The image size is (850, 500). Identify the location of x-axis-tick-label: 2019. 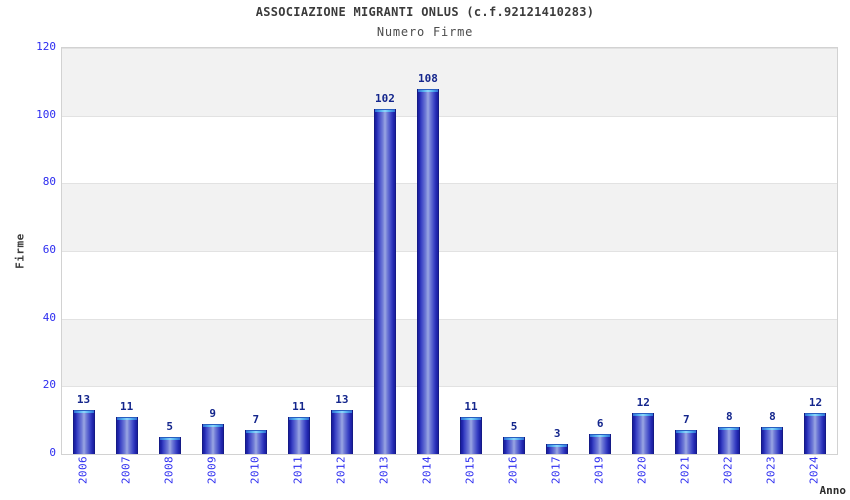
(599, 470).